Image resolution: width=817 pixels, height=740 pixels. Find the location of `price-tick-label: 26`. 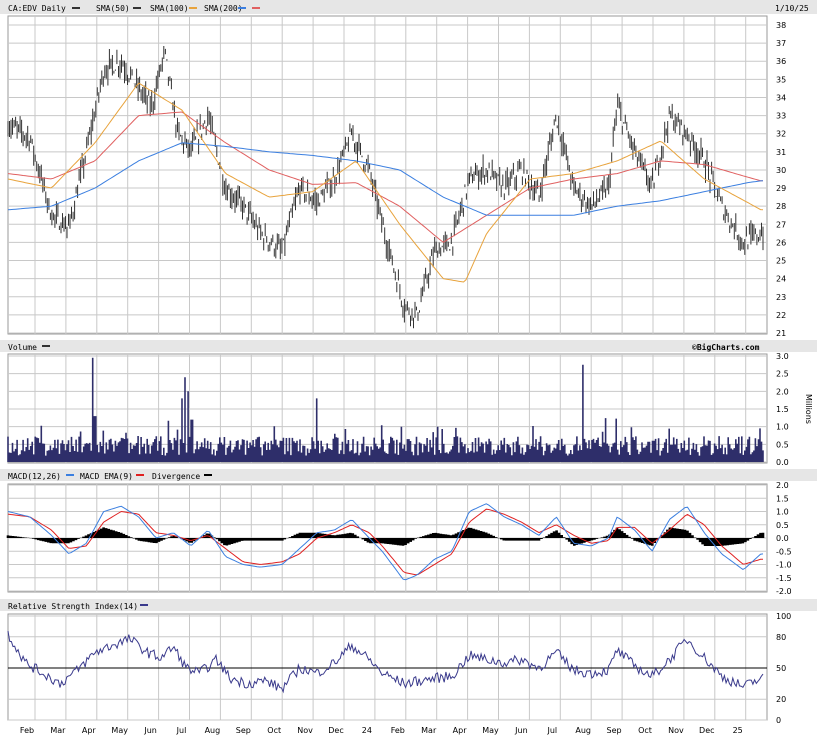

price-tick-label: 26 is located at coordinates (781, 242).